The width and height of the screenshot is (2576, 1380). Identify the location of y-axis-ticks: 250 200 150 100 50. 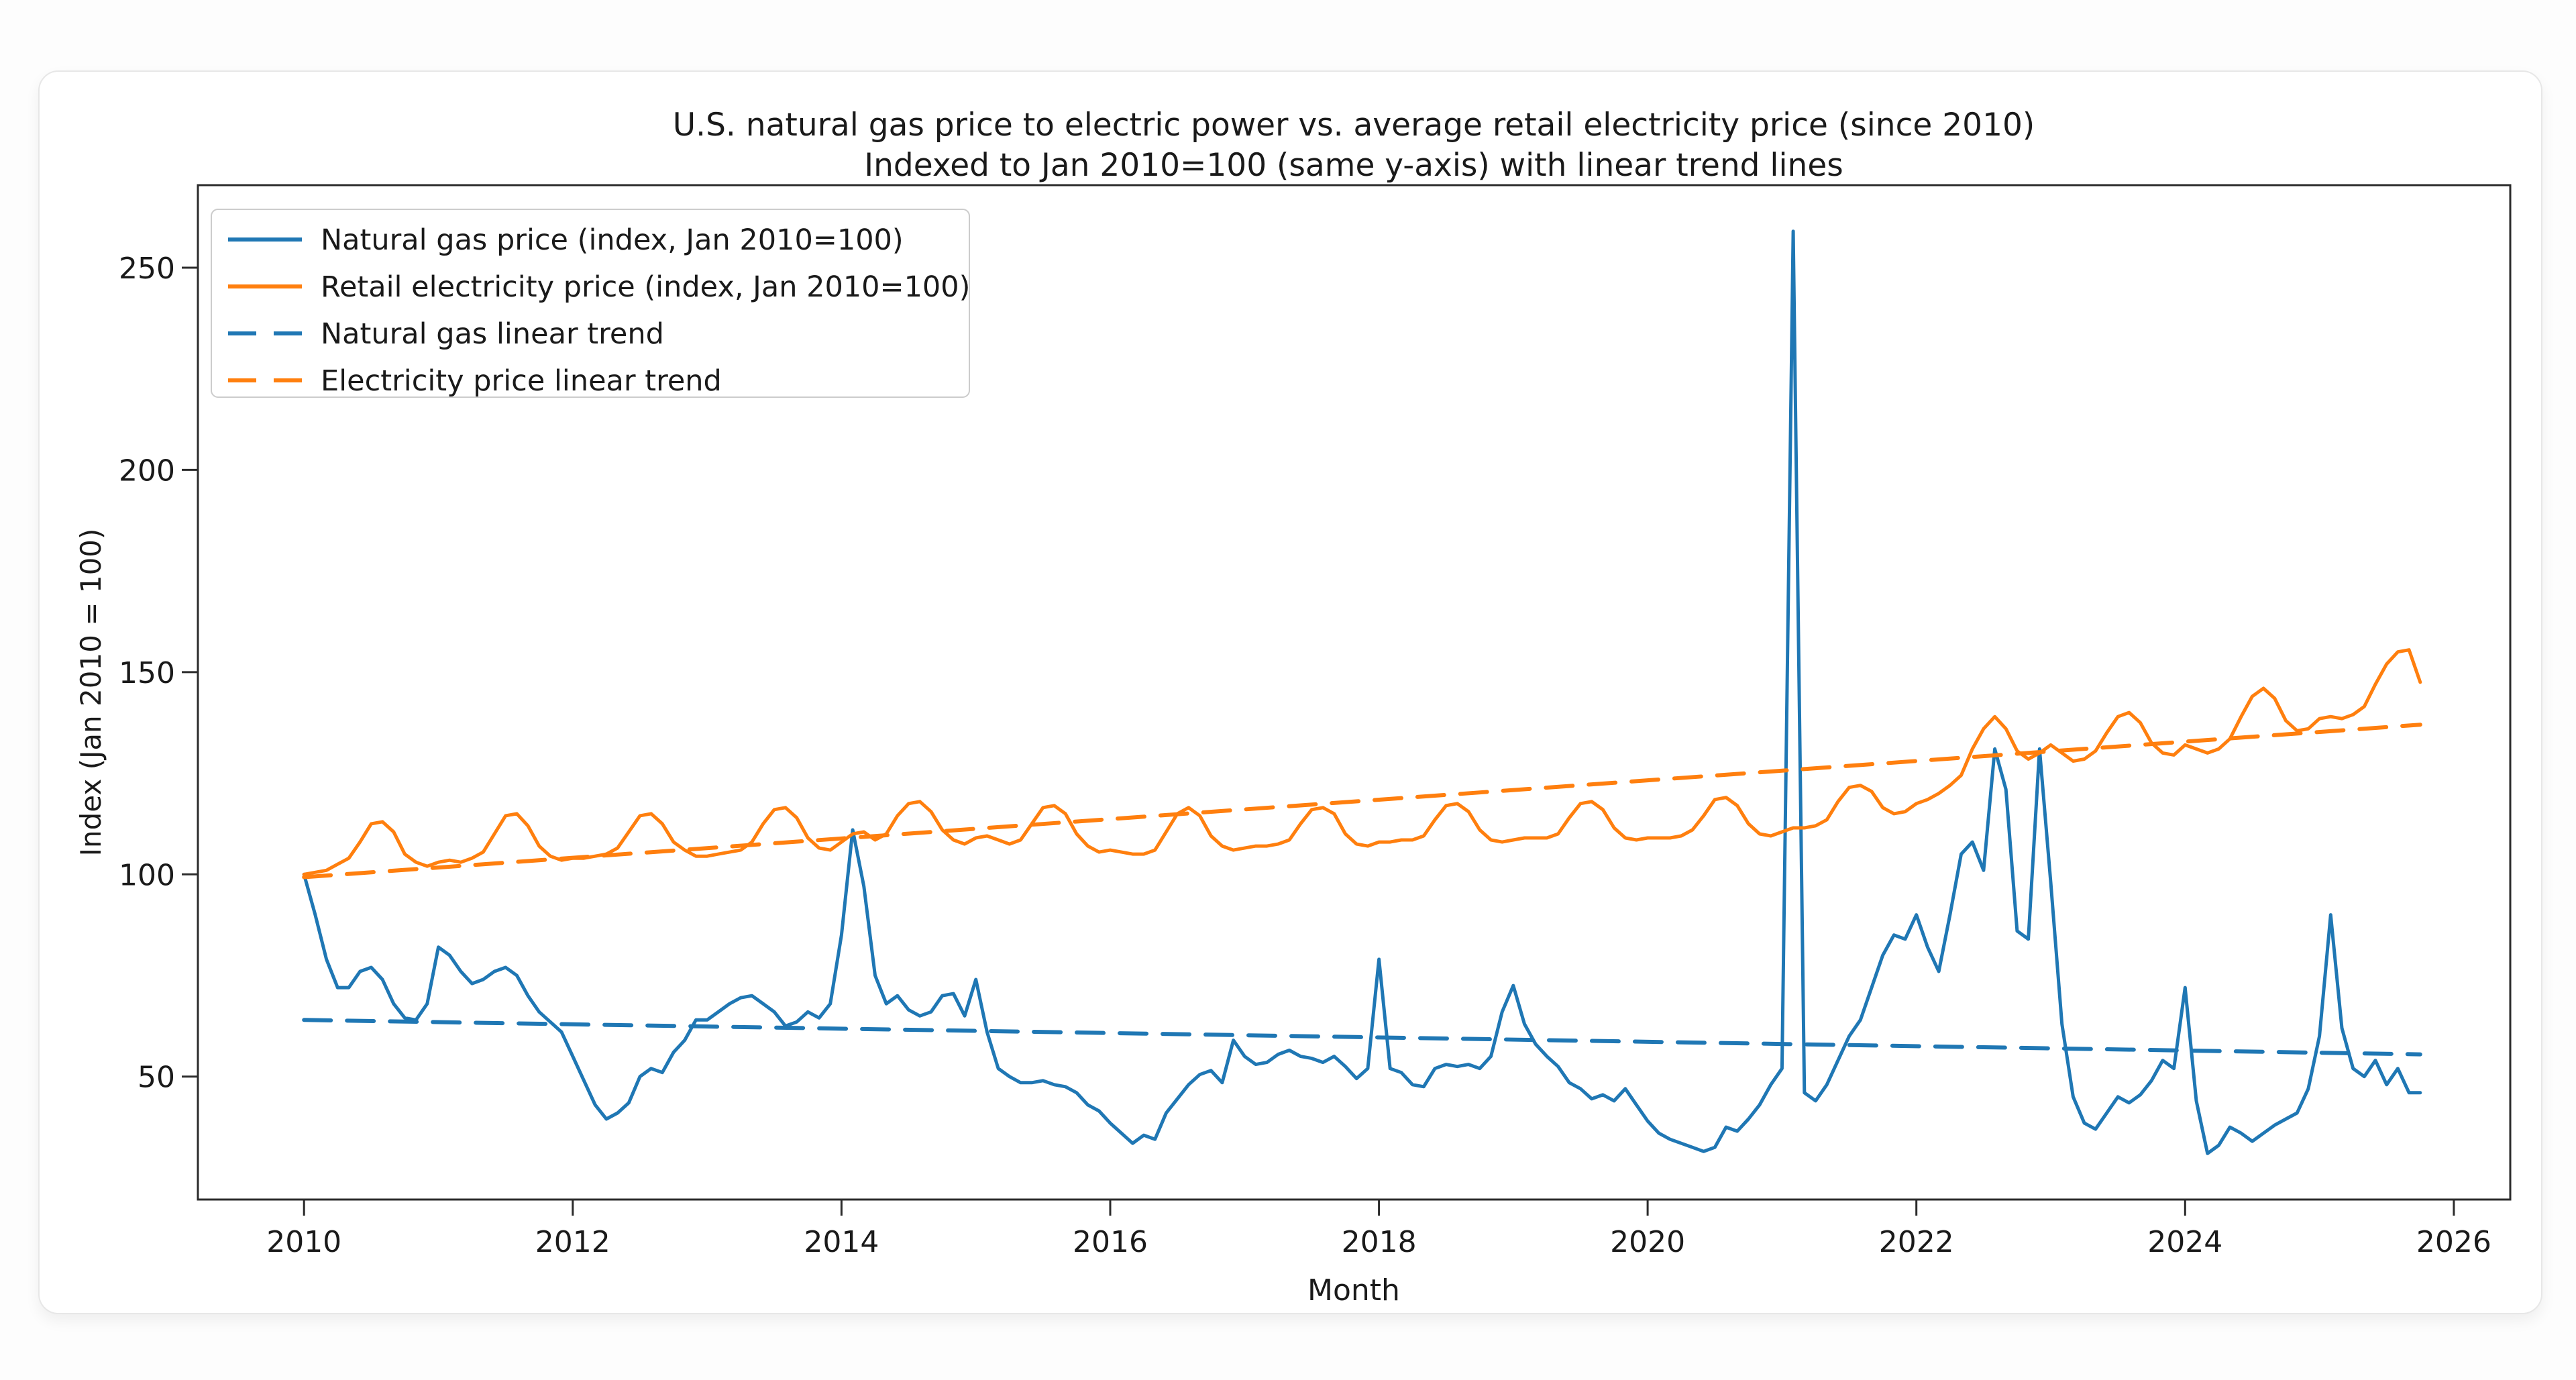
(147, 673).